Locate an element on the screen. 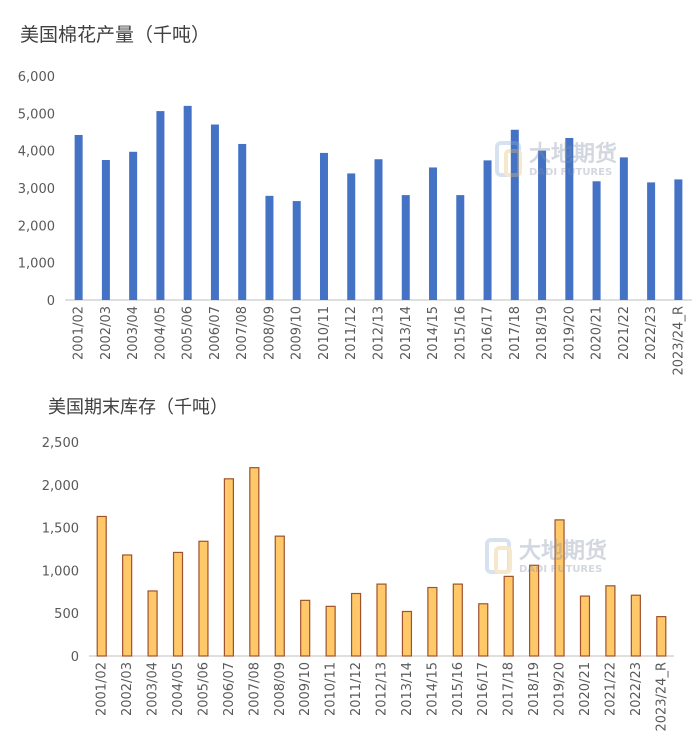 This screenshot has width=700, height=748. y-tick-label: 5,000 is located at coordinates (36, 114).